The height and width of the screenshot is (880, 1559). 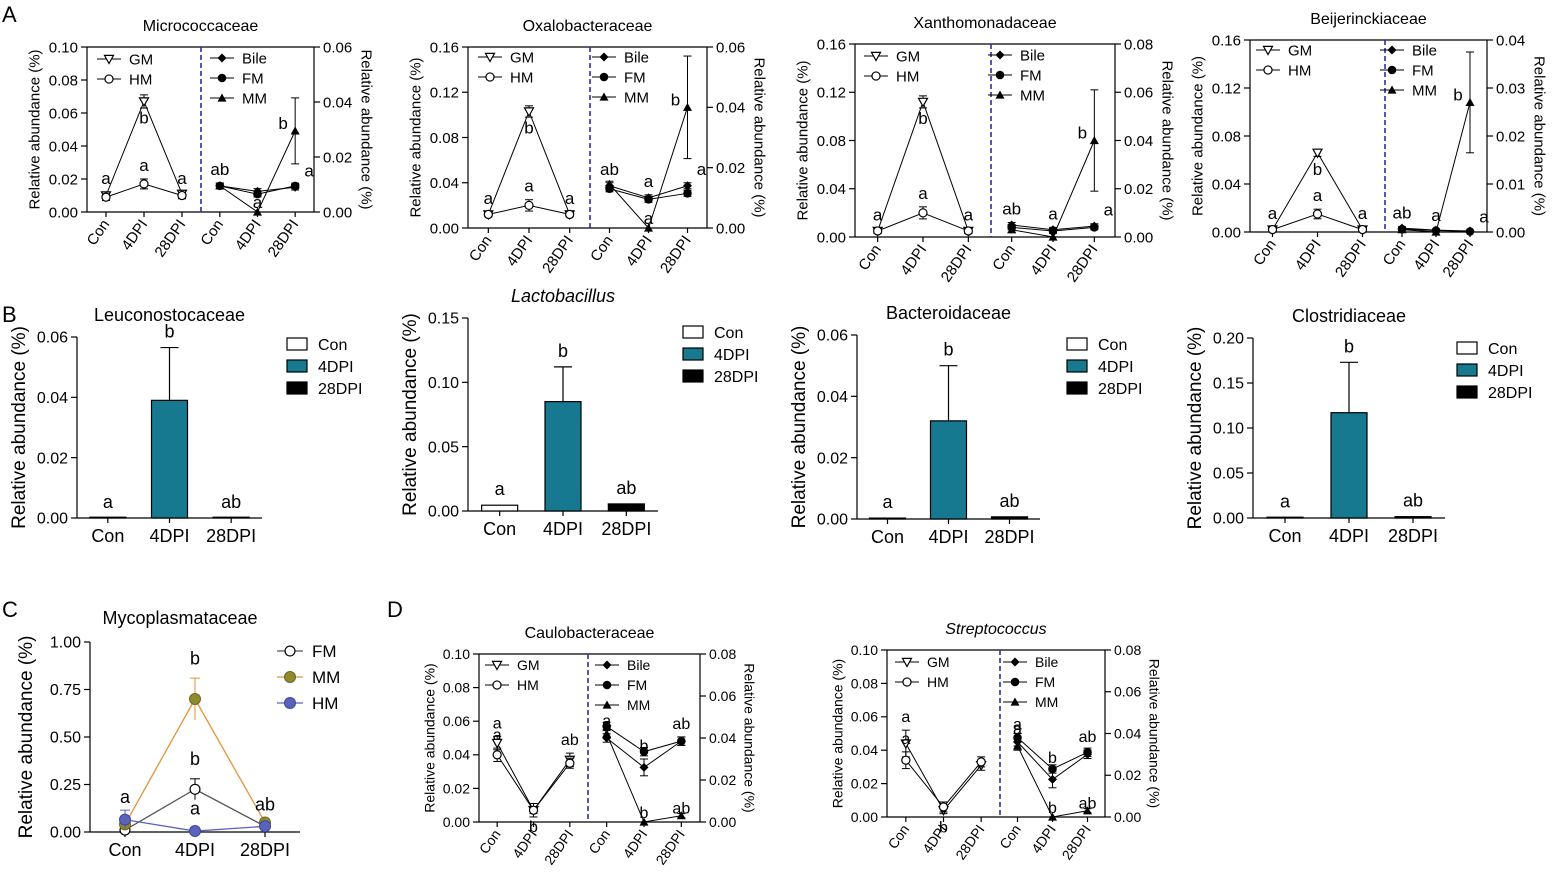 What do you see at coordinates (366, 129) in the screenshot?
I see `A1-ylabel-right: Relative abundance (%)` at bounding box center [366, 129].